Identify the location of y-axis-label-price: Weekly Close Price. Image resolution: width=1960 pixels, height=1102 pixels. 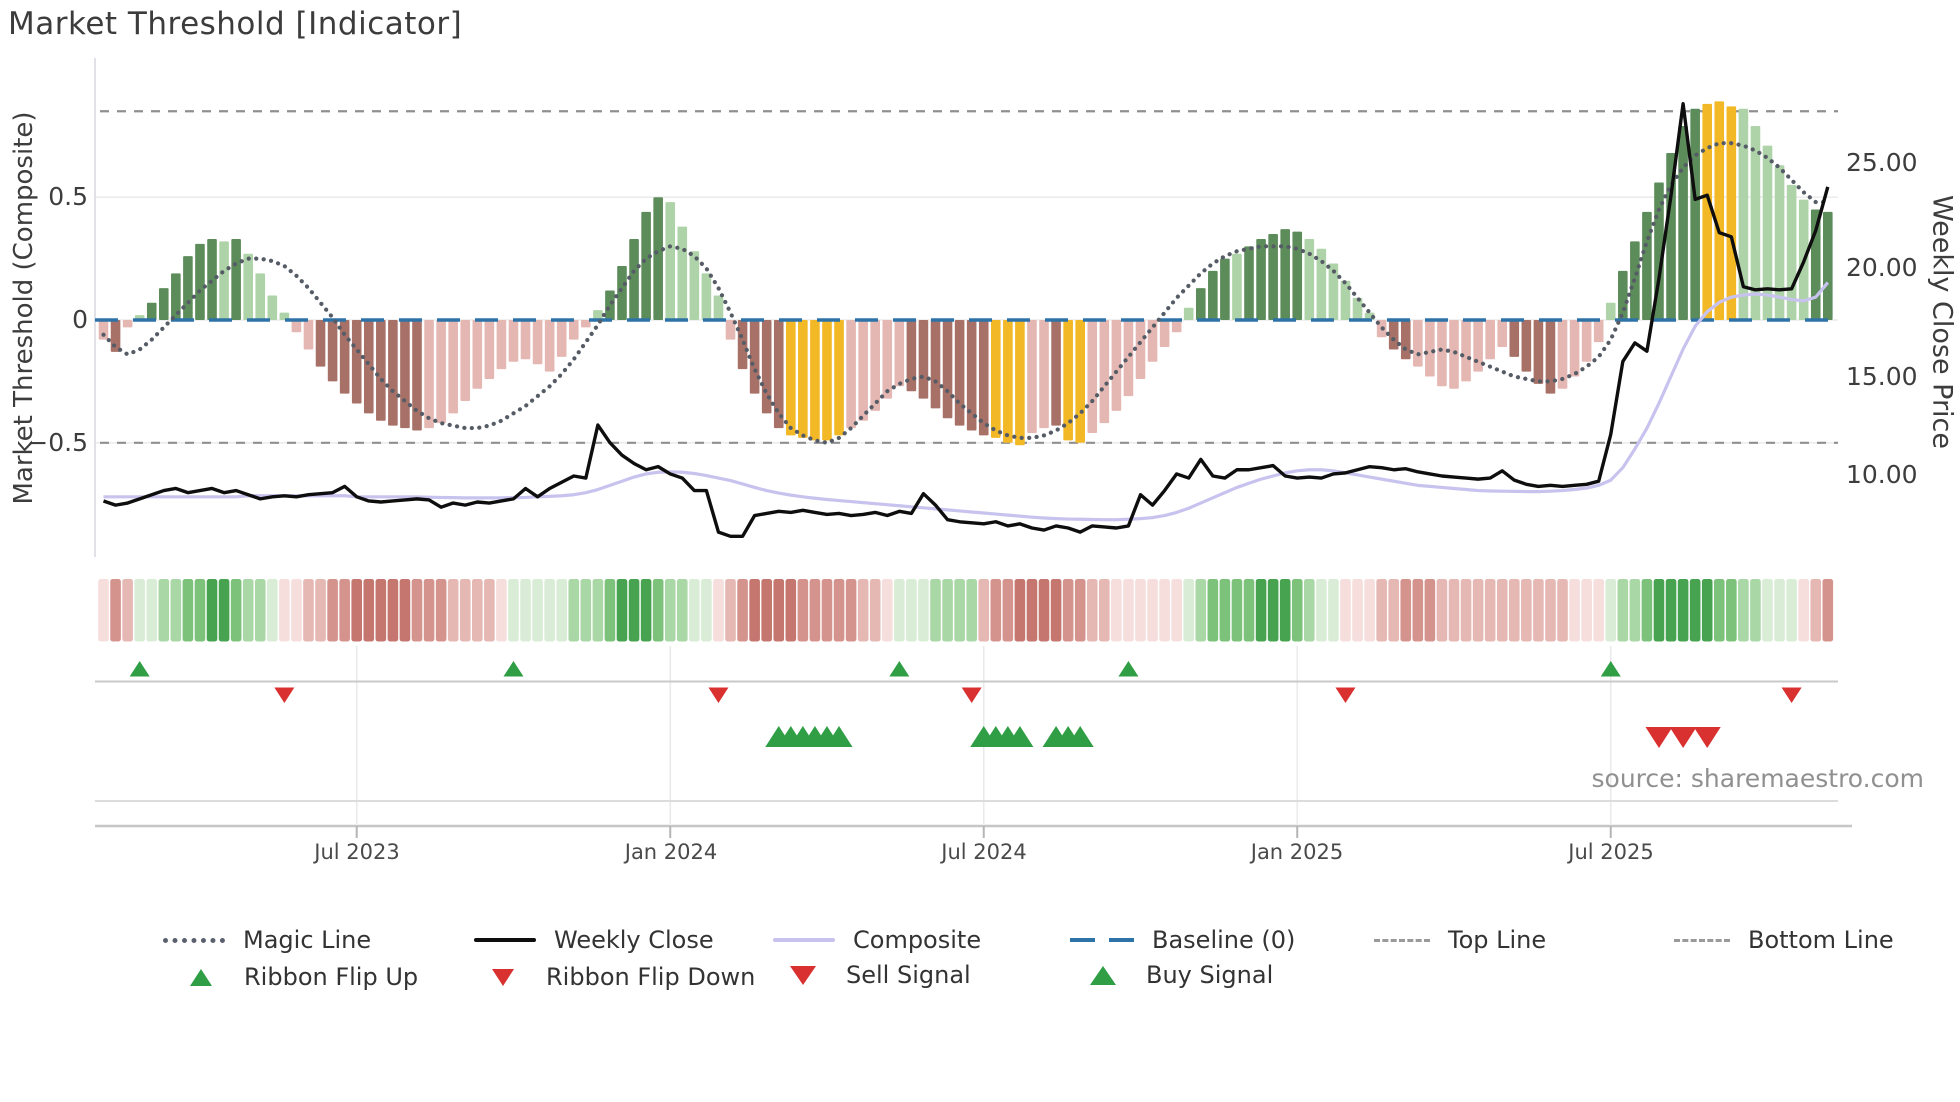
(1942, 322).